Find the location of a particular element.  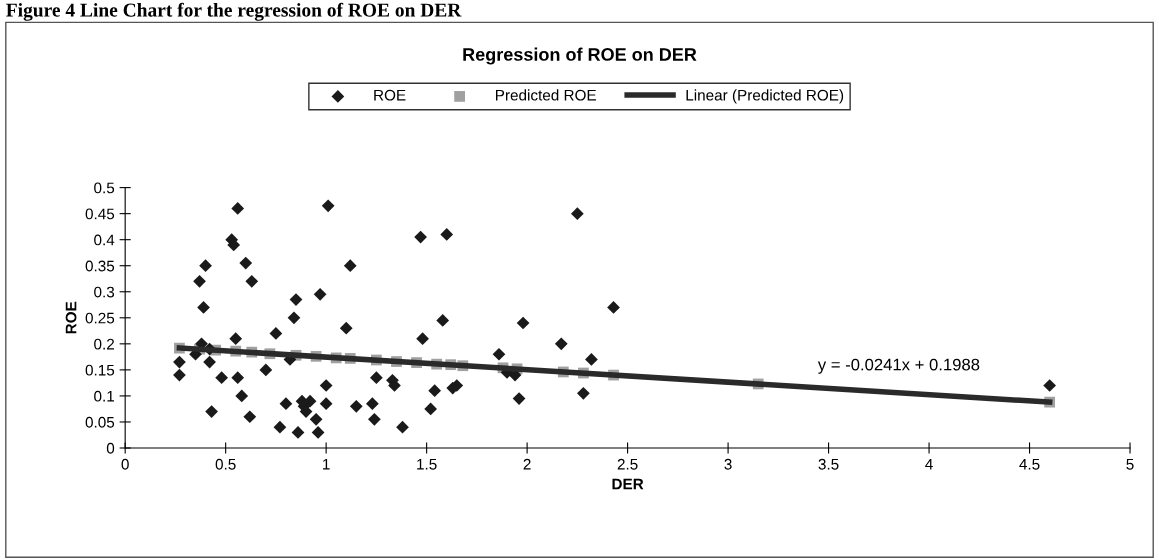

y-tick-label: 0.1 is located at coordinates (104, 396).